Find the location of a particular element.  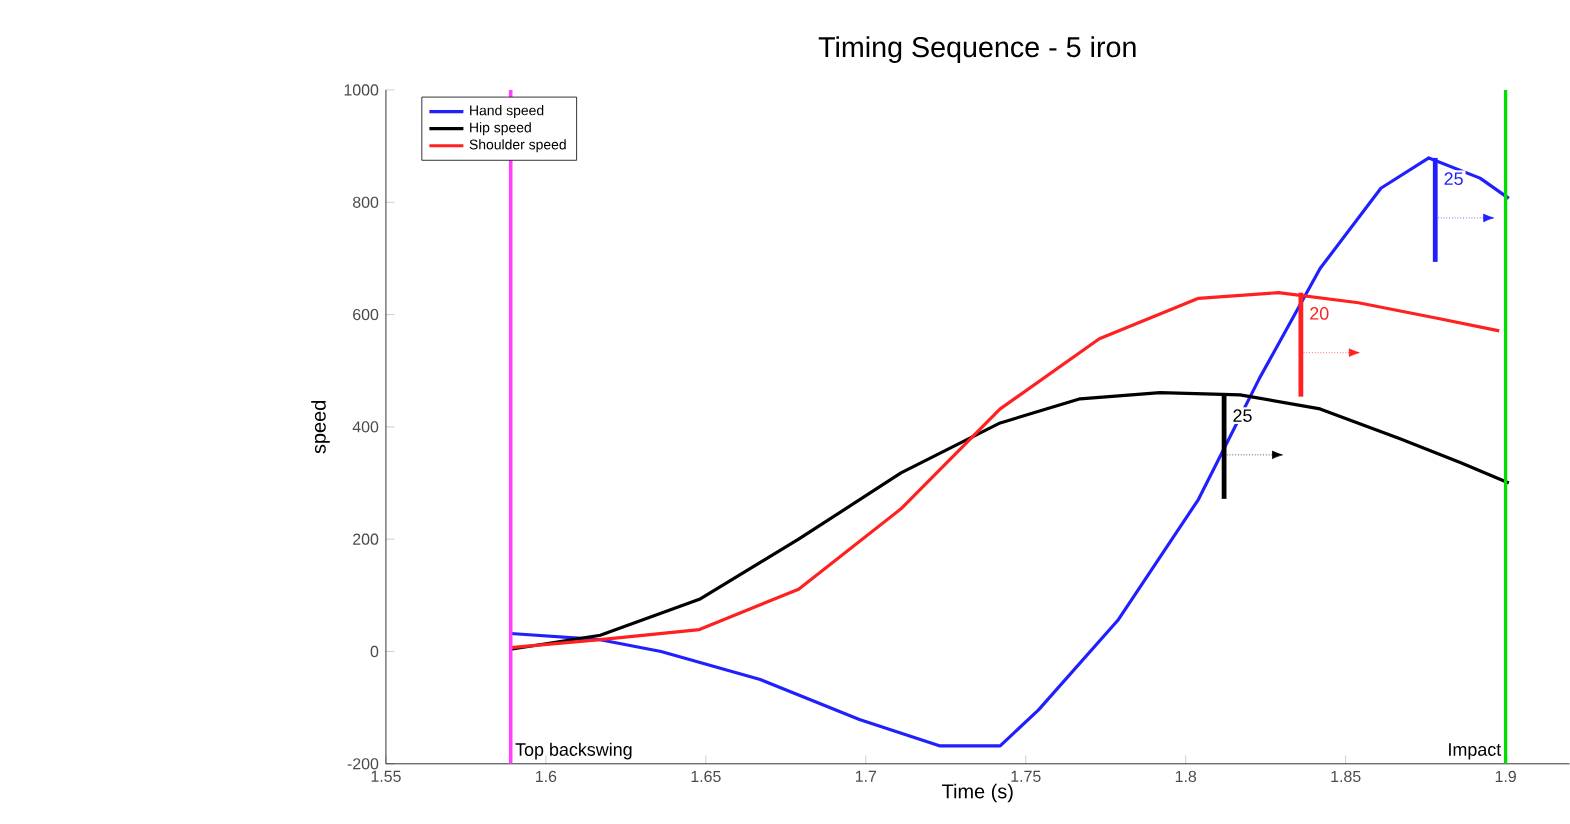

x-axis-title: Time (s) is located at coordinates (977, 793).